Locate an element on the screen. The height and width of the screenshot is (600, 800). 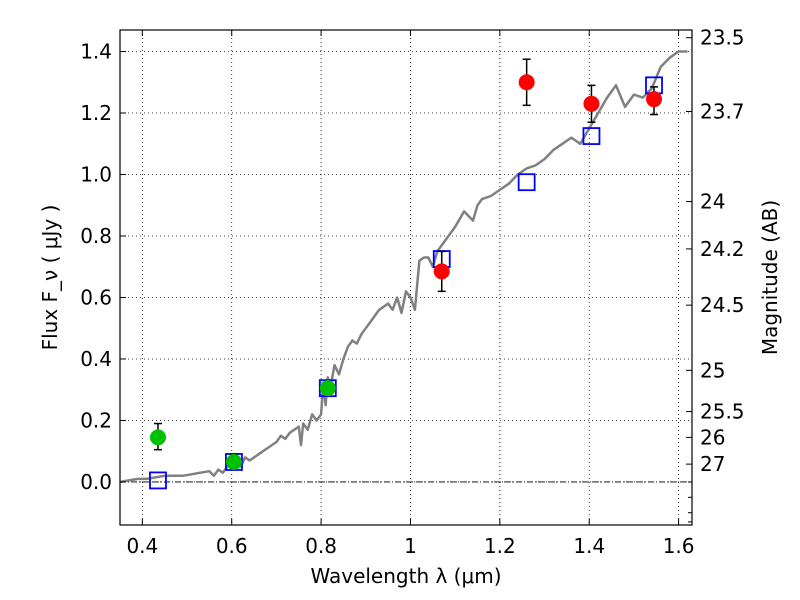
x-tick-label: 0.6 is located at coordinates (232, 546).